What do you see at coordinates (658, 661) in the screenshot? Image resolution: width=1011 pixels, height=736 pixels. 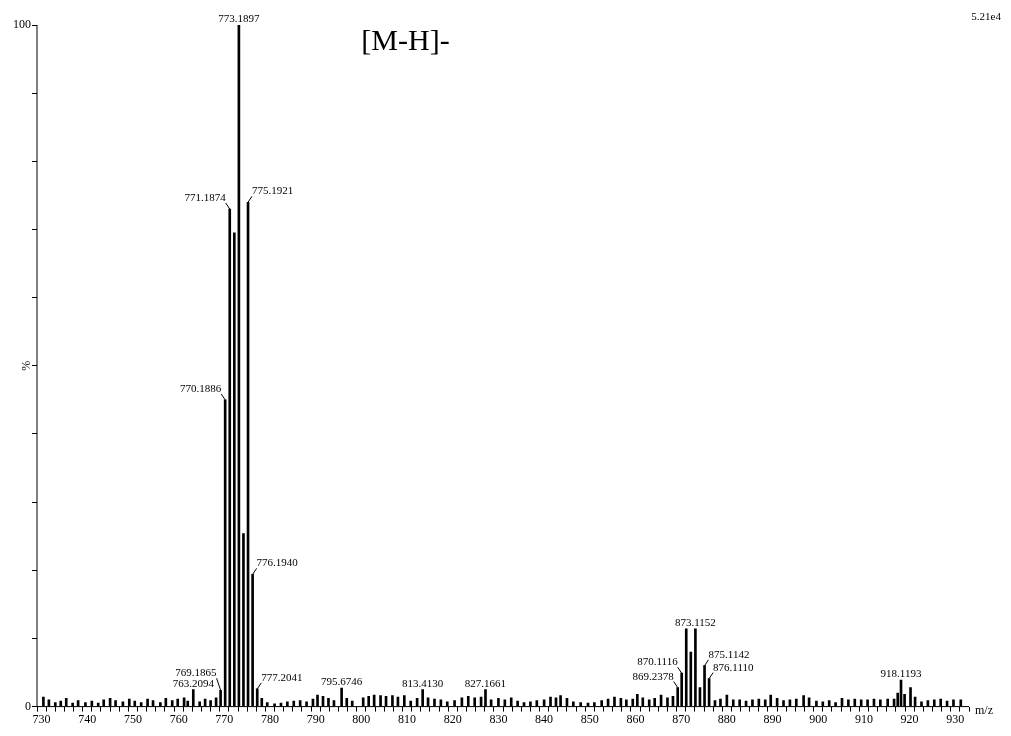 I see `annotation: 870.1116` at bounding box center [658, 661].